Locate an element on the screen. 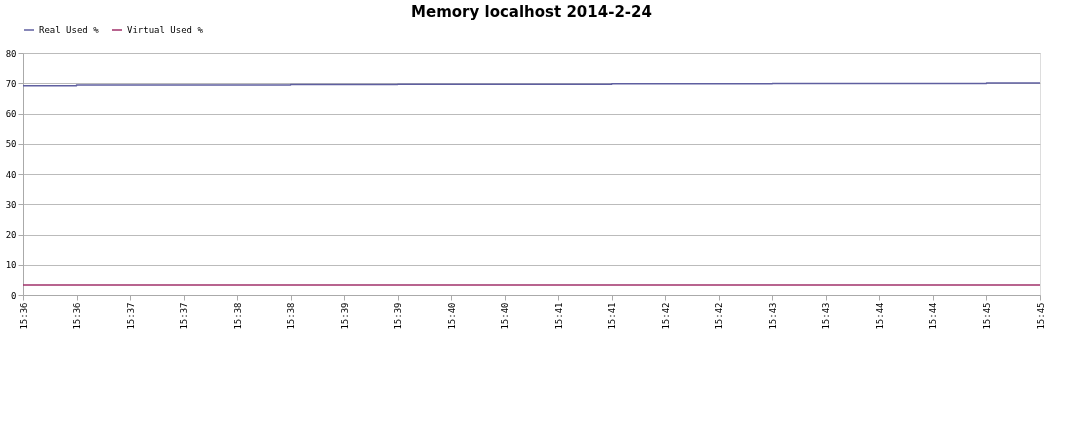 This screenshot has width=1075, height=448. y-tick-label: 70 is located at coordinates (11, 83).